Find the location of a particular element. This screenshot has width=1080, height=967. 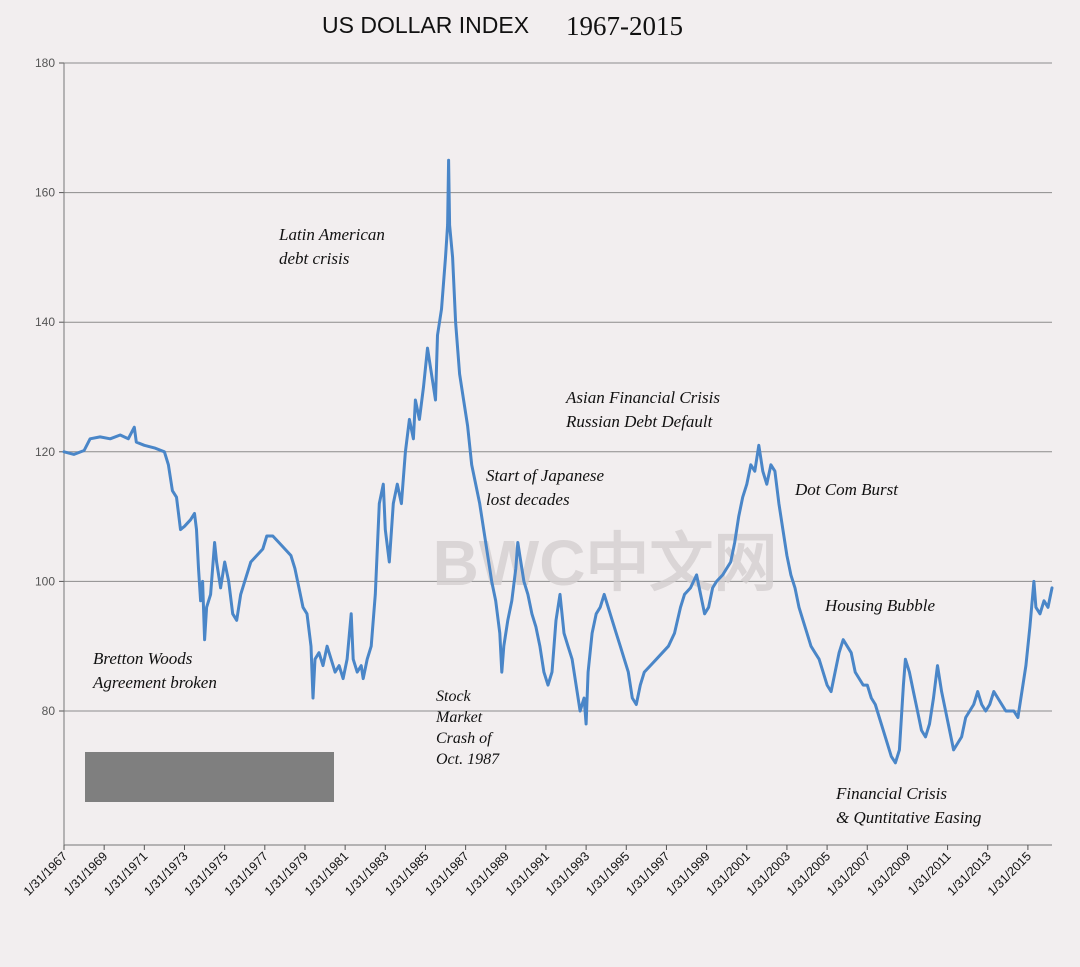

annotation-line: Market is located at coordinates (459, 717).